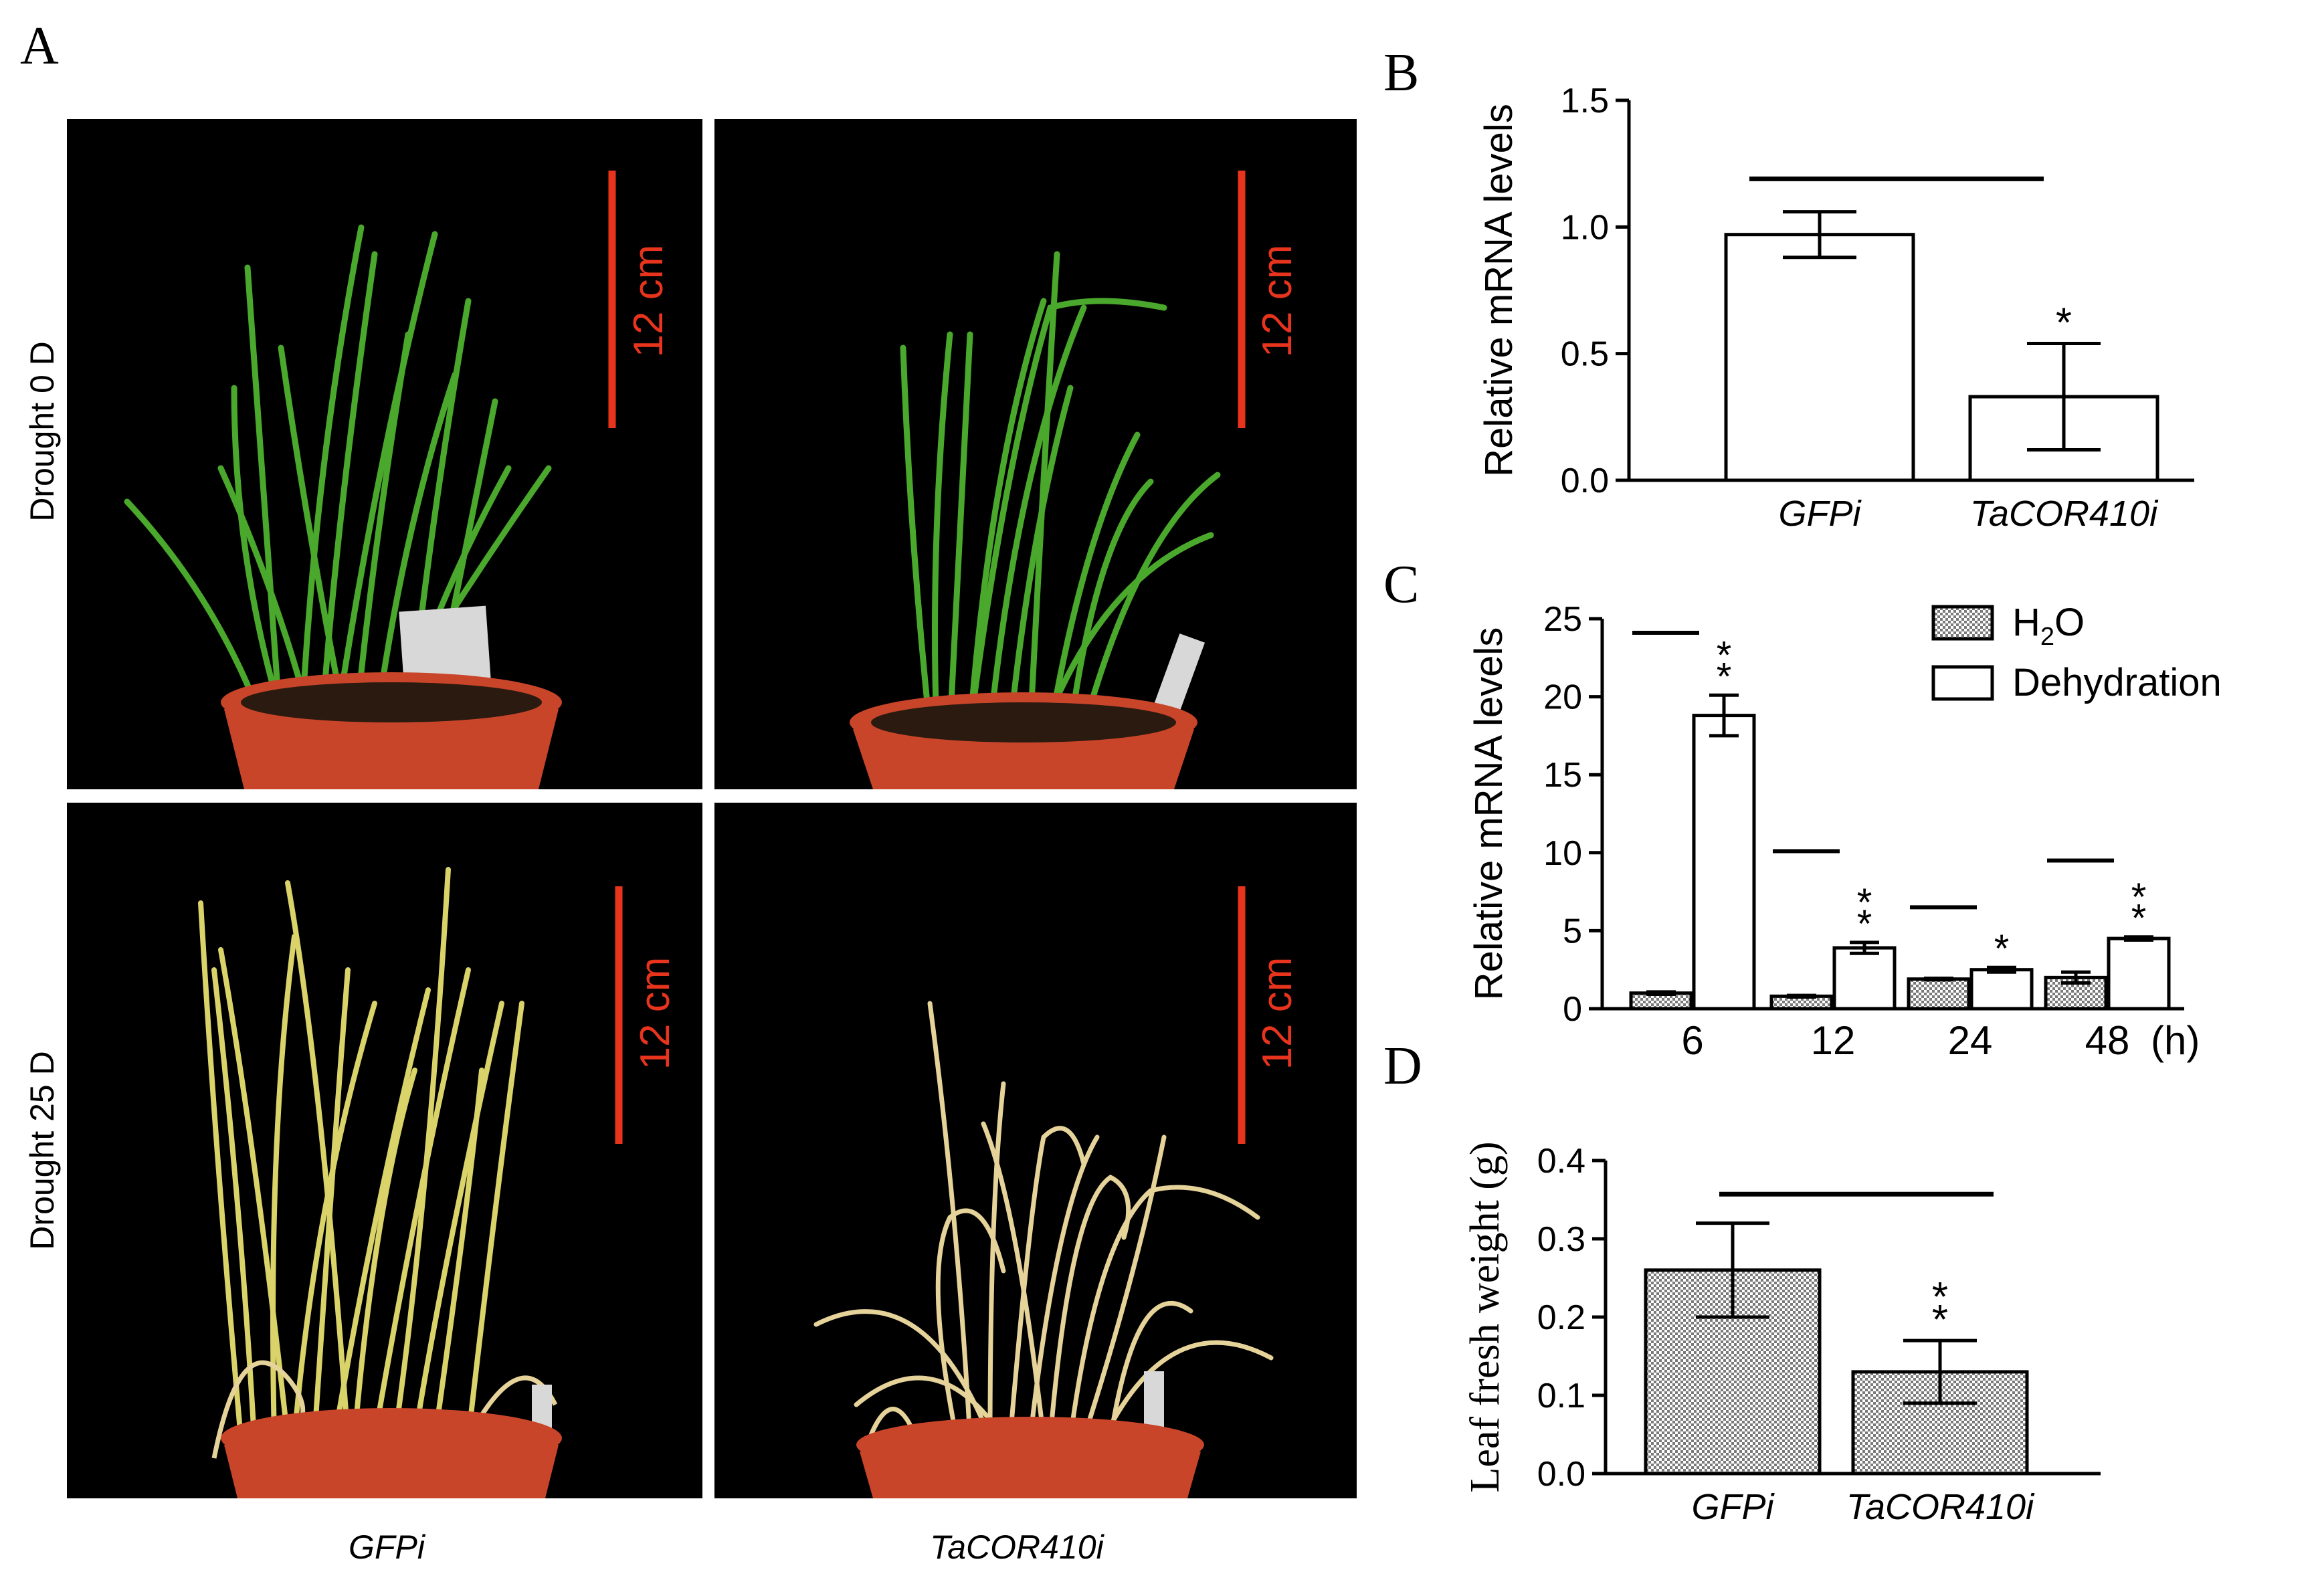 The width and height of the screenshot is (2316, 1596). I want to click on y-tick-label: 20, so click(1563, 697).